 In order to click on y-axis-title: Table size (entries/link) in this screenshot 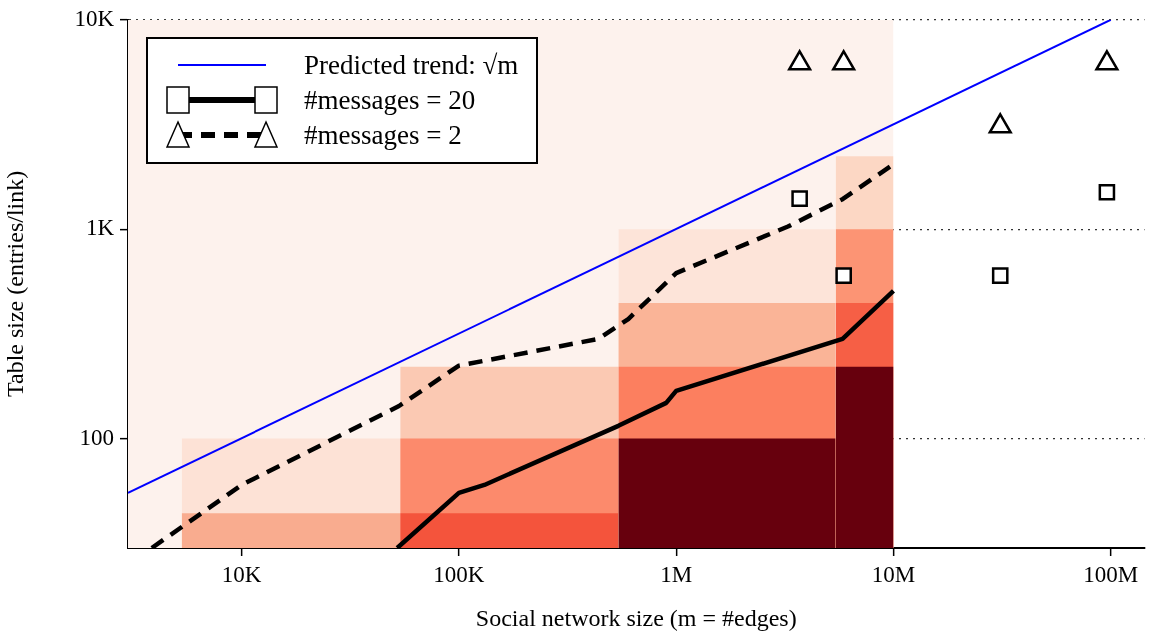, I will do `click(14, 284)`.